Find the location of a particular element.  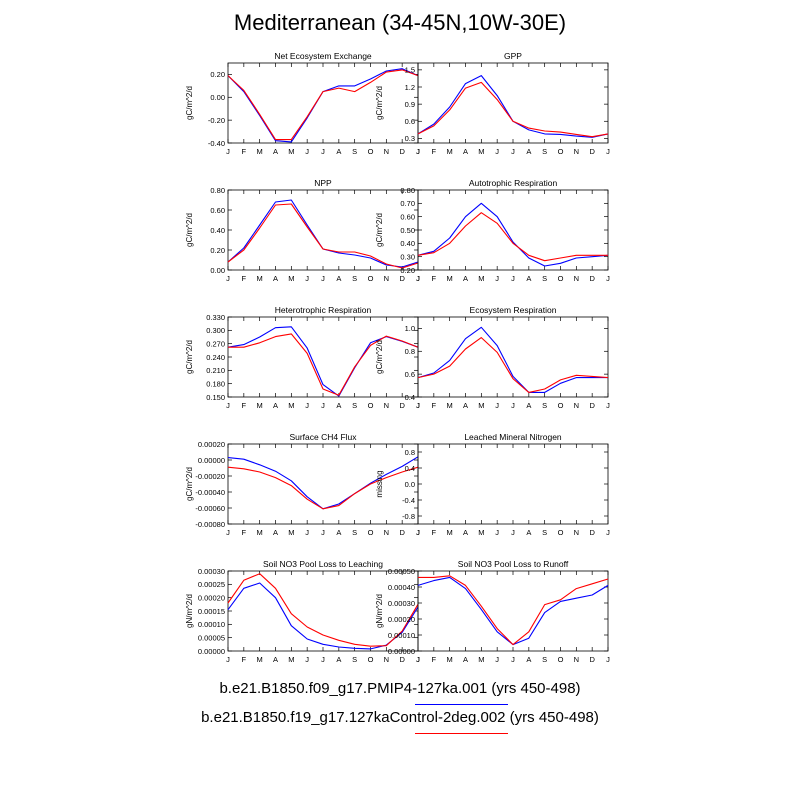

y-tick-label: 0.180 is located at coordinates (215, 383).